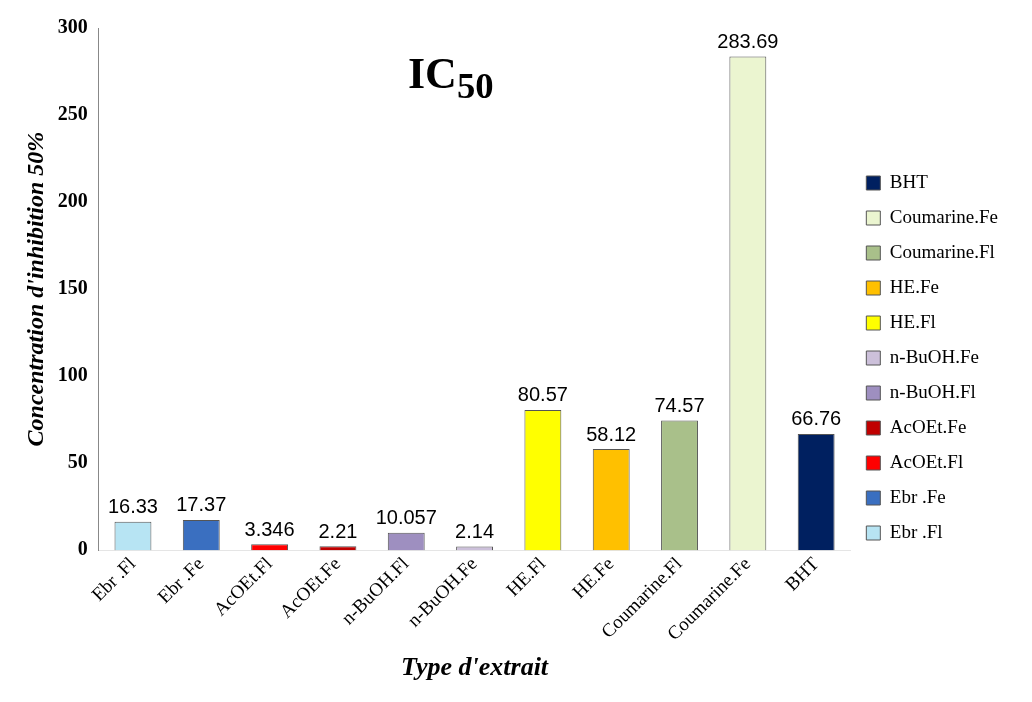 This screenshot has width=1032, height=702. I want to click on y-axis-title: Concentration d'inhibition 50%, so click(34, 289).